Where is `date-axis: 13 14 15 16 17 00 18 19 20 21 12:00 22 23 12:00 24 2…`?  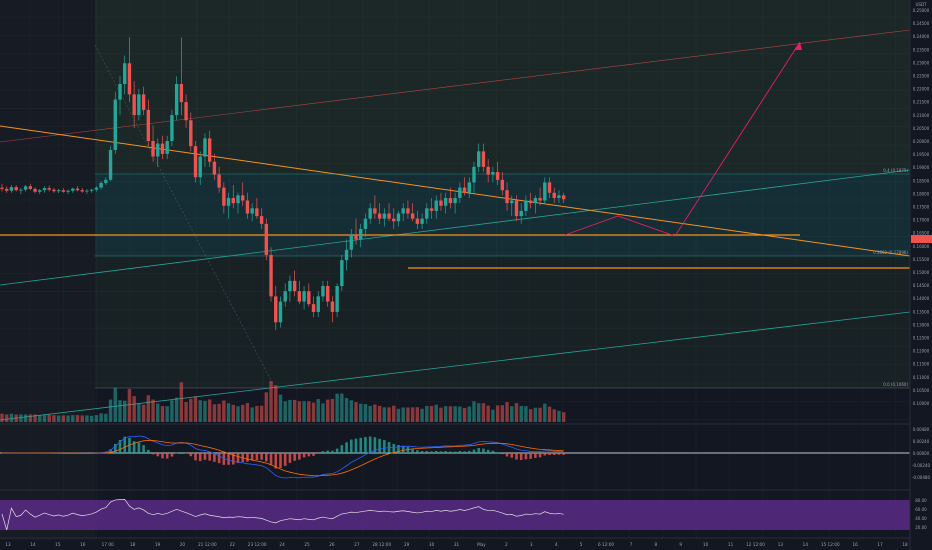
date-axis: 13 14 15 16 17 00 18 19 20 21 12:00 22 23 12:00 24 2… is located at coordinates (456, 544).